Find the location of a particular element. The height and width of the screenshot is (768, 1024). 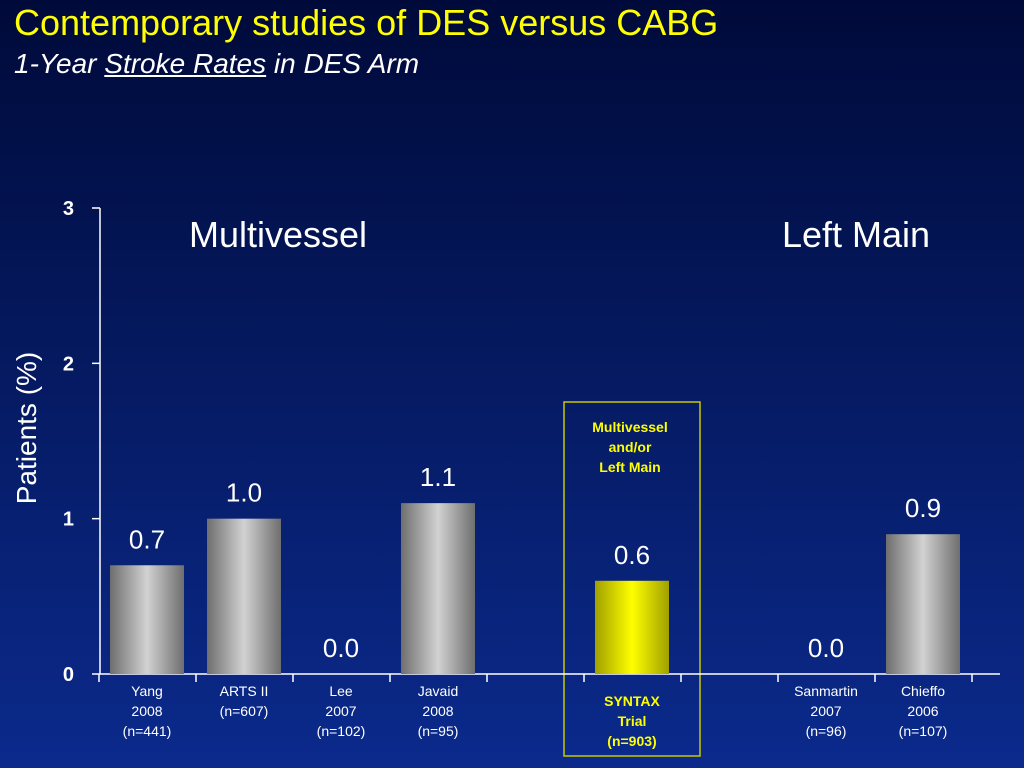

y-tick-label: 1 is located at coordinates (68, 520).